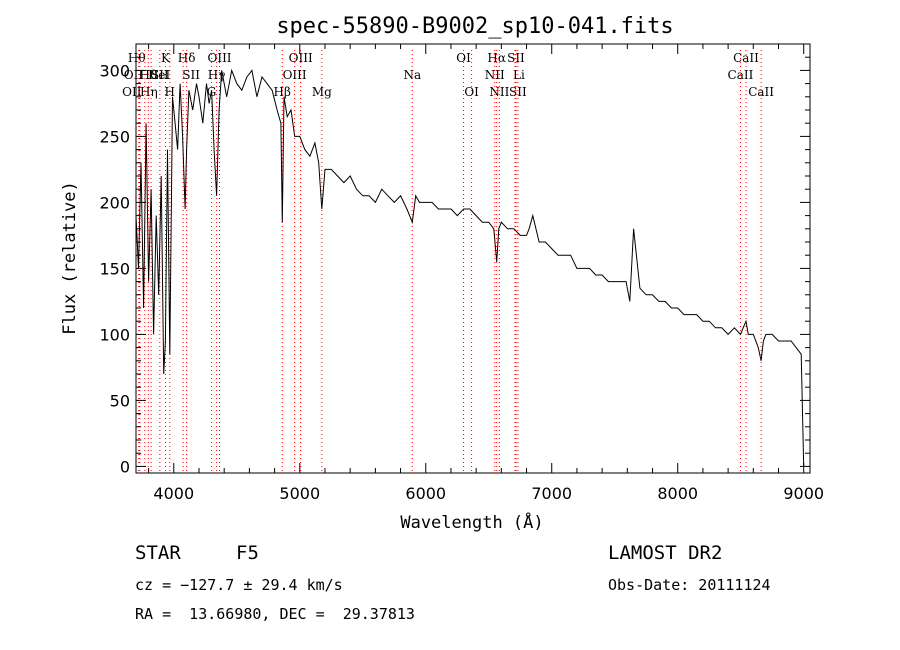 Image resolution: width=900 pixels, height=650 pixels. Describe the element at coordinates (170, 92) in the screenshot. I see `line-label: H` at that location.